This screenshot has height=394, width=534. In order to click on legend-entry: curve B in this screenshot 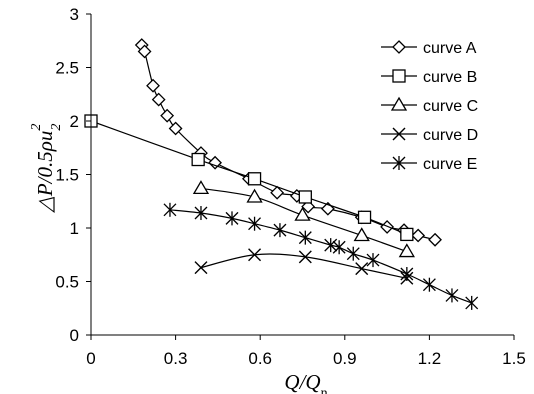, I will do `click(429, 77)`.